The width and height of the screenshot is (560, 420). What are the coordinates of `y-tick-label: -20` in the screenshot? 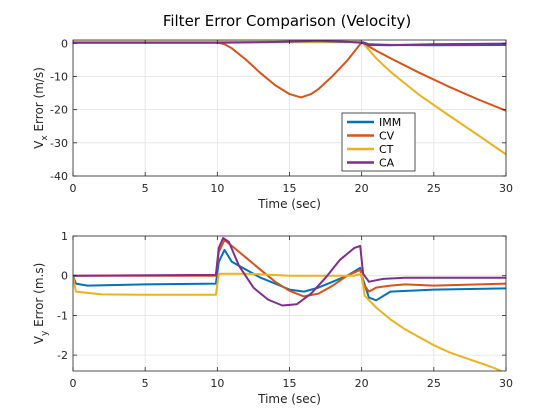 It's located at (59, 110).